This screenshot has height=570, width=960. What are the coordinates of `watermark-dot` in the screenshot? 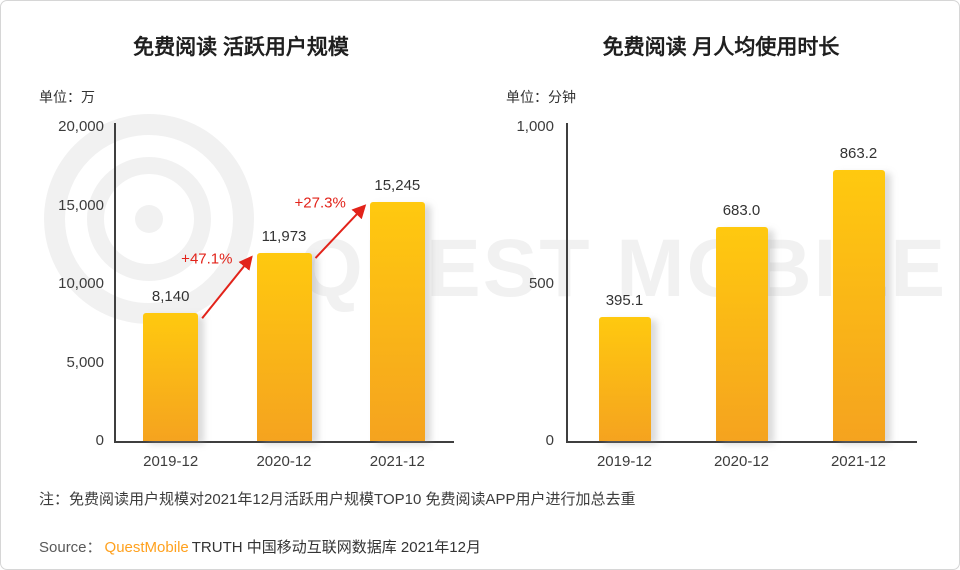 It's located at (149, 219).